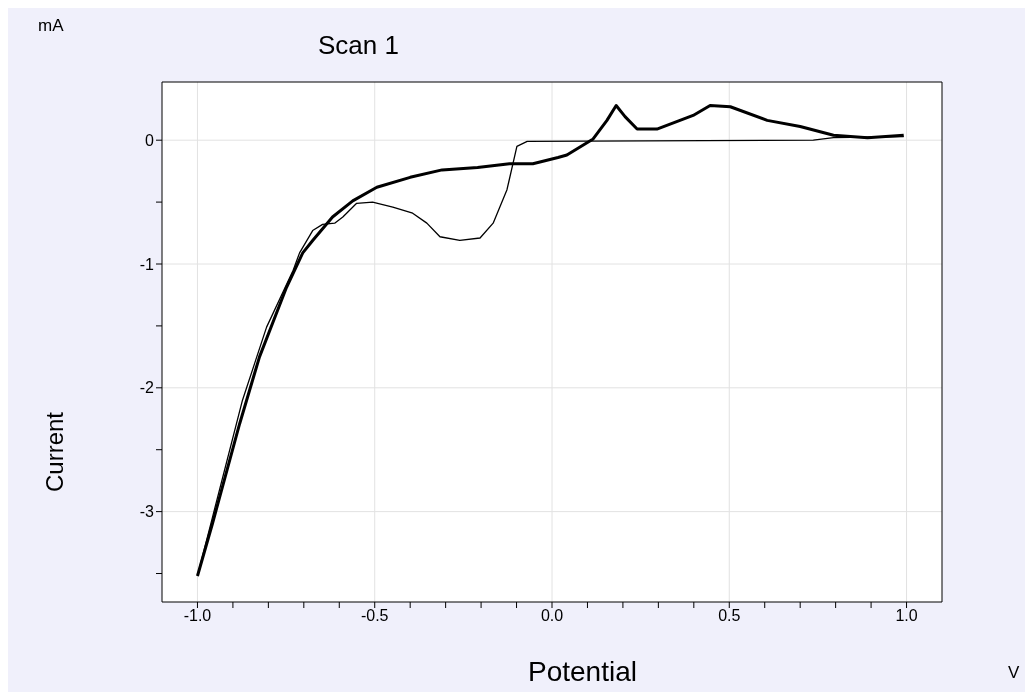 The width and height of the screenshot is (1033, 700). Describe the element at coordinates (906, 616) in the screenshot. I see `x-tick-label: 1.0` at that location.